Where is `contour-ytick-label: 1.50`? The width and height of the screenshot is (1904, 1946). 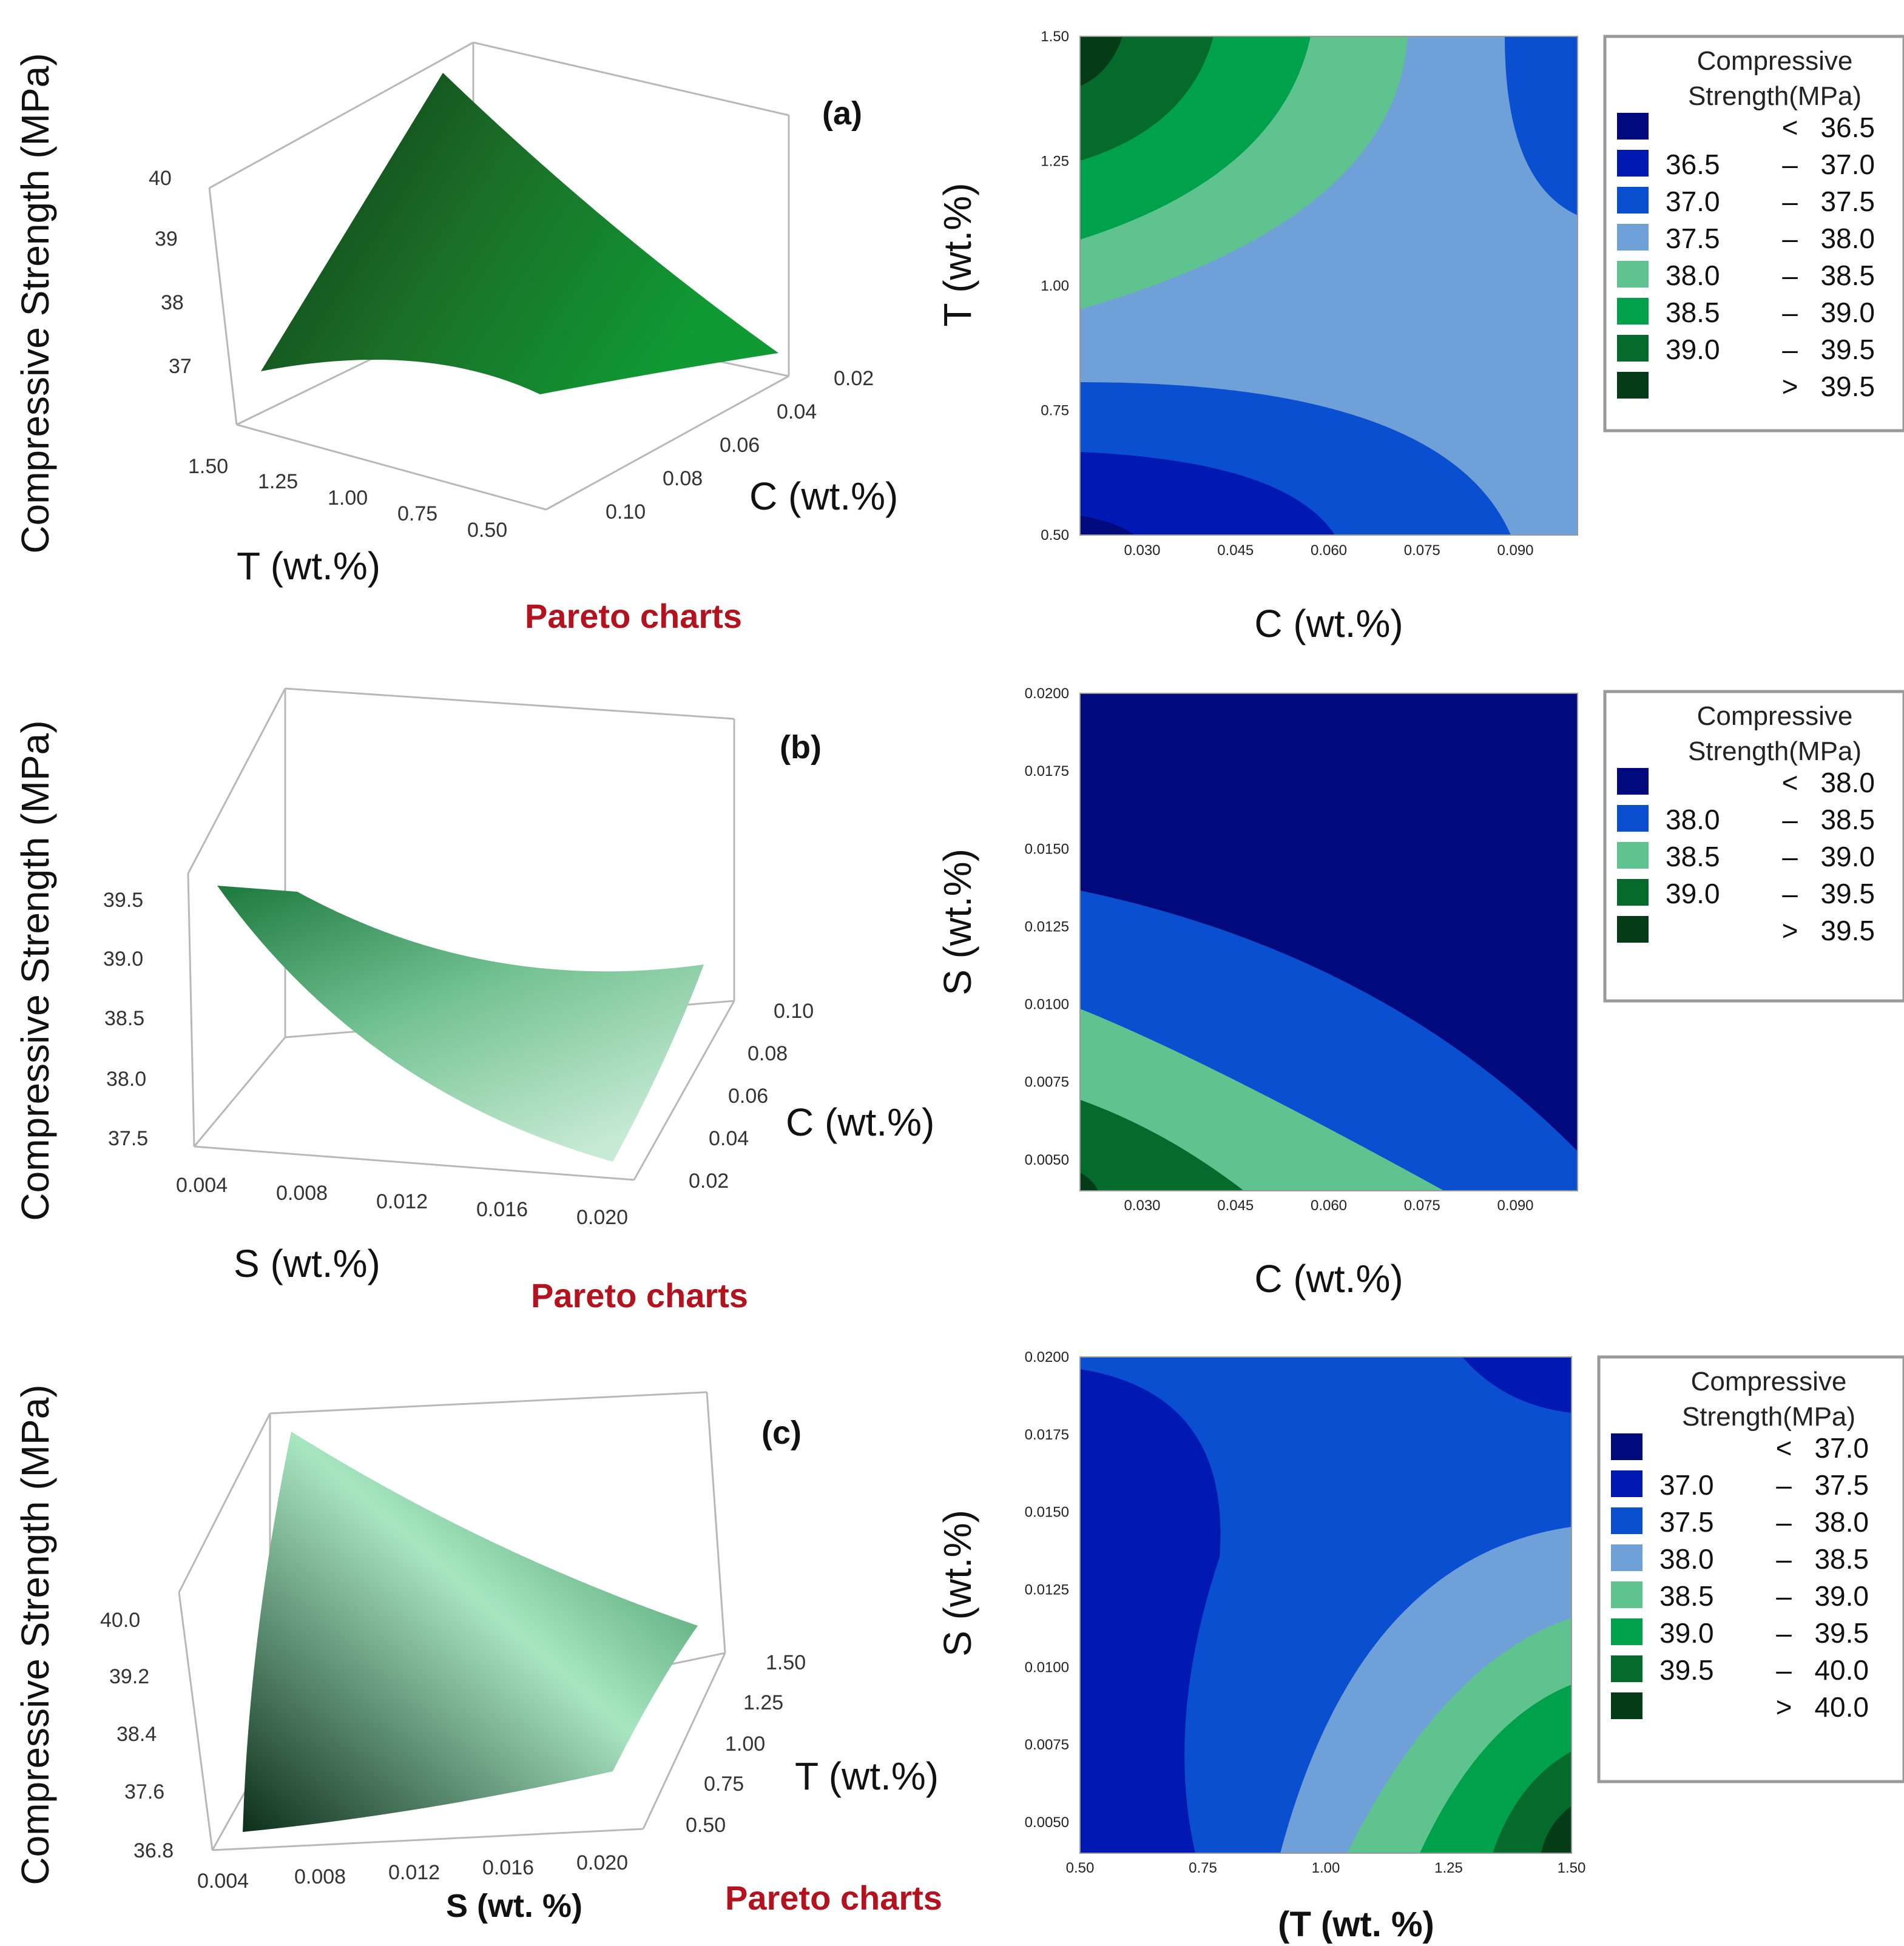 contour-ytick-label: 1.50 is located at coordinates (1055, 37).